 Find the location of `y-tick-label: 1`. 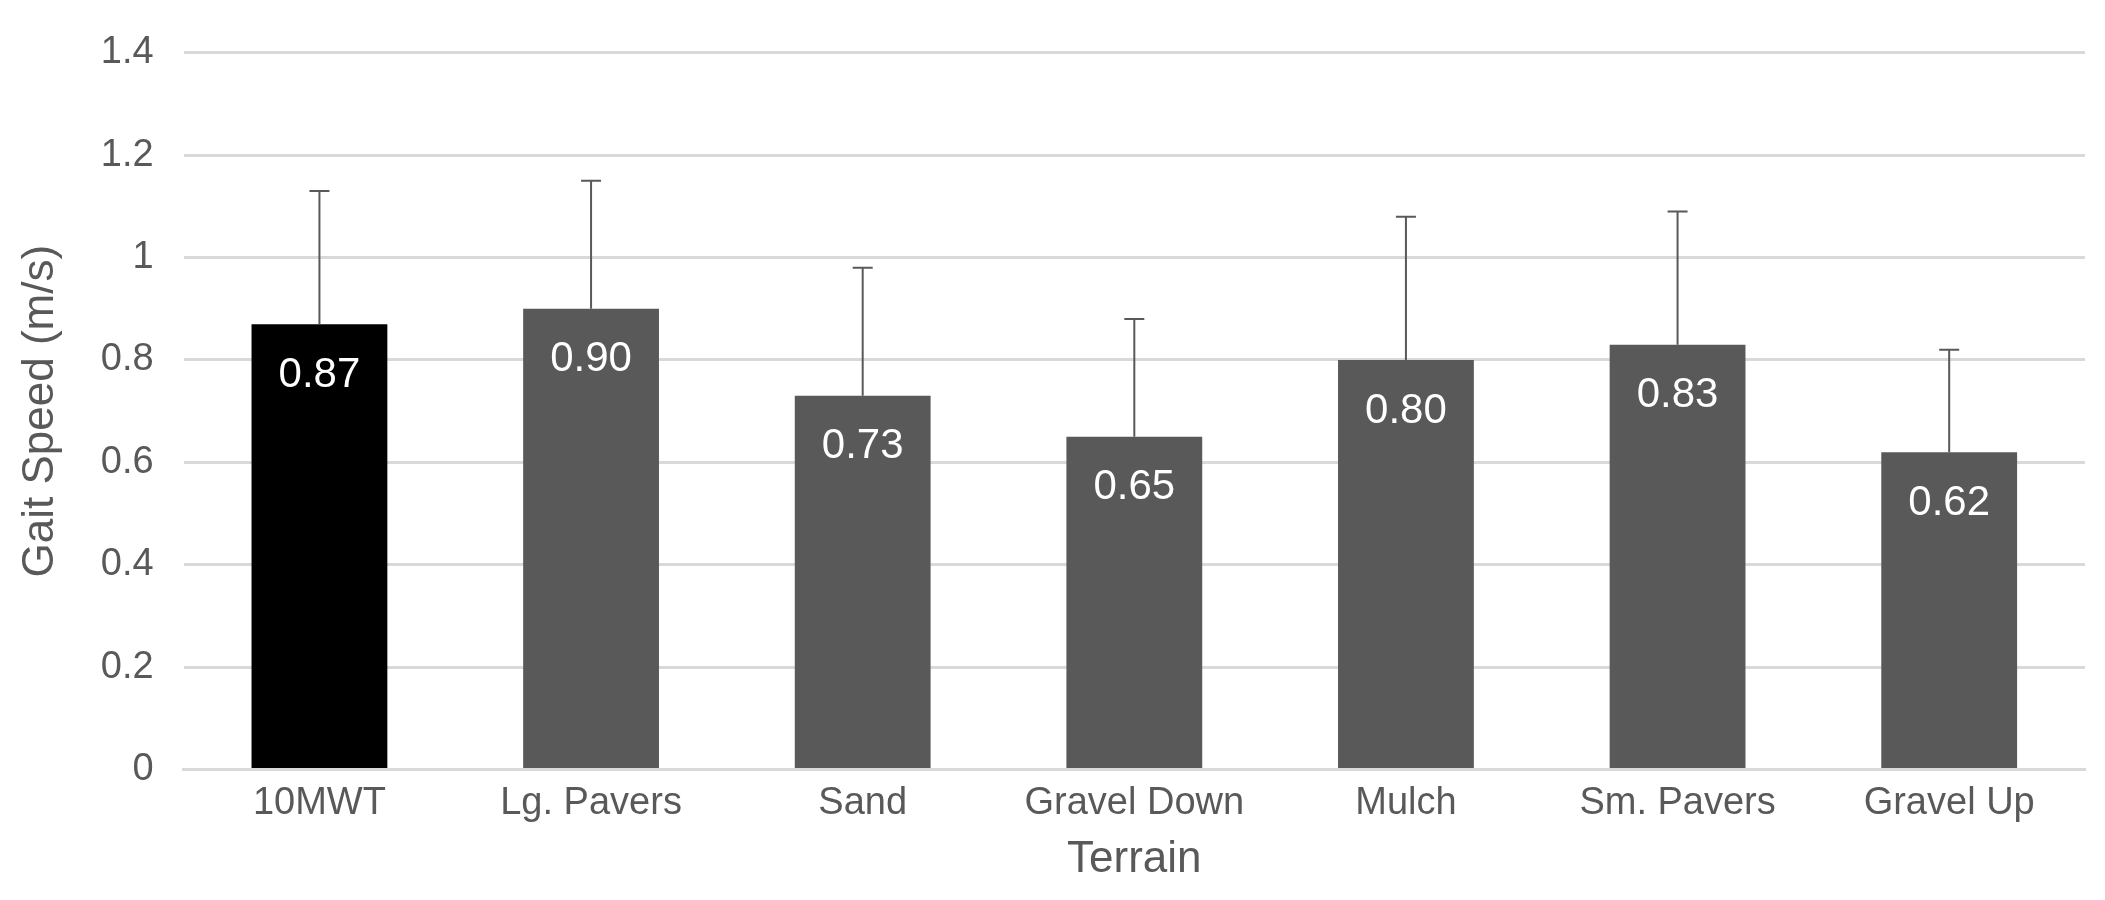

y-tick-label: 1 is located at coordinates (143, 255).